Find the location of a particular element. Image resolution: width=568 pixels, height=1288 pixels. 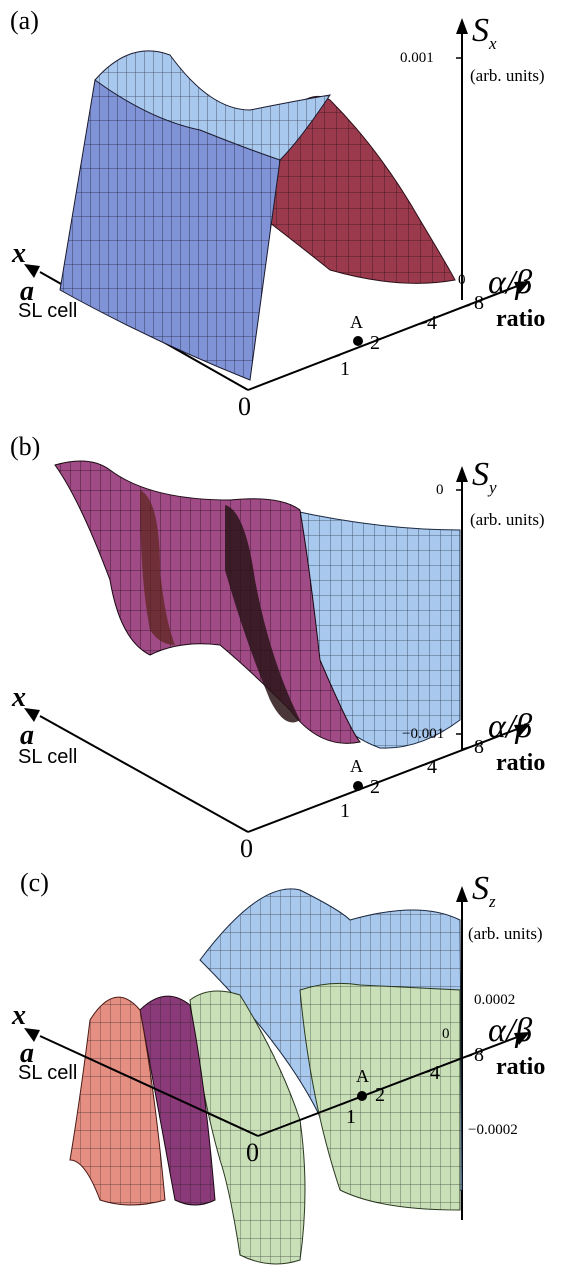

ratio-axis-a is located at coordinates (384, 337).